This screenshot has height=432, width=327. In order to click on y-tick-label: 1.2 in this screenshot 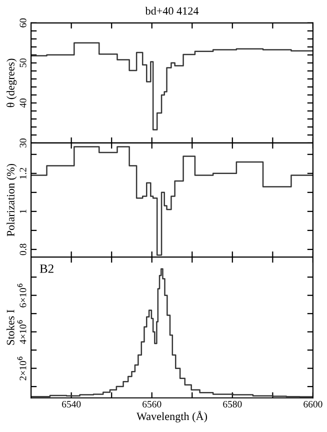, I will do `click(23, 173)`.